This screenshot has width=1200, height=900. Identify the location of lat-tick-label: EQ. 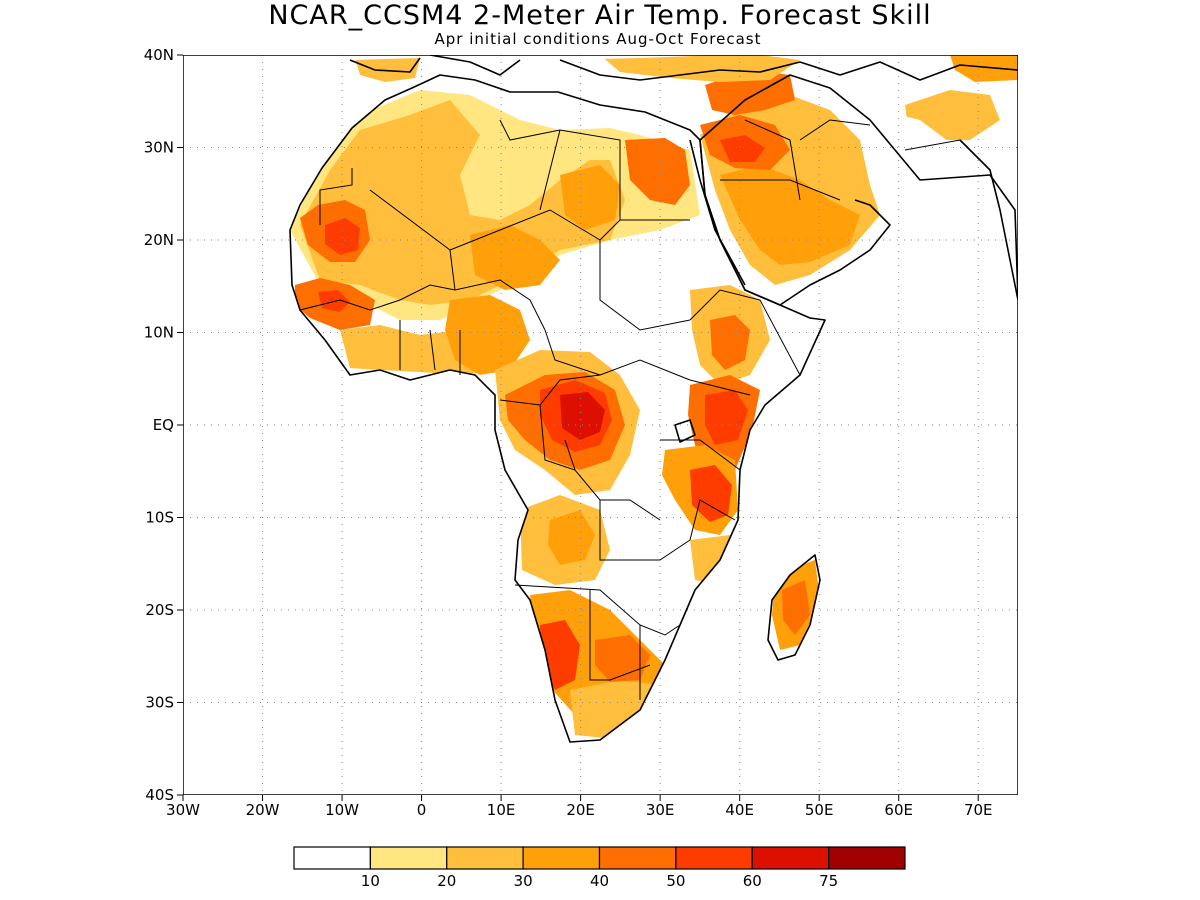
(163, 425).